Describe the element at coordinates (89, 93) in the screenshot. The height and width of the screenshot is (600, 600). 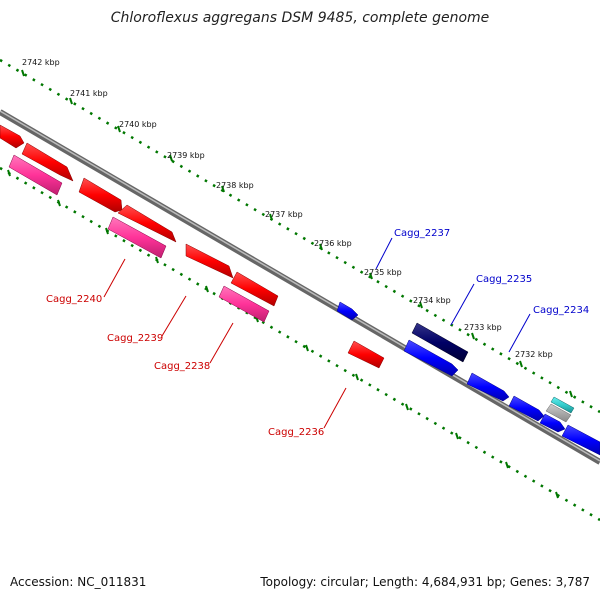
I see `tick-label: 2741 kbp` at that location.